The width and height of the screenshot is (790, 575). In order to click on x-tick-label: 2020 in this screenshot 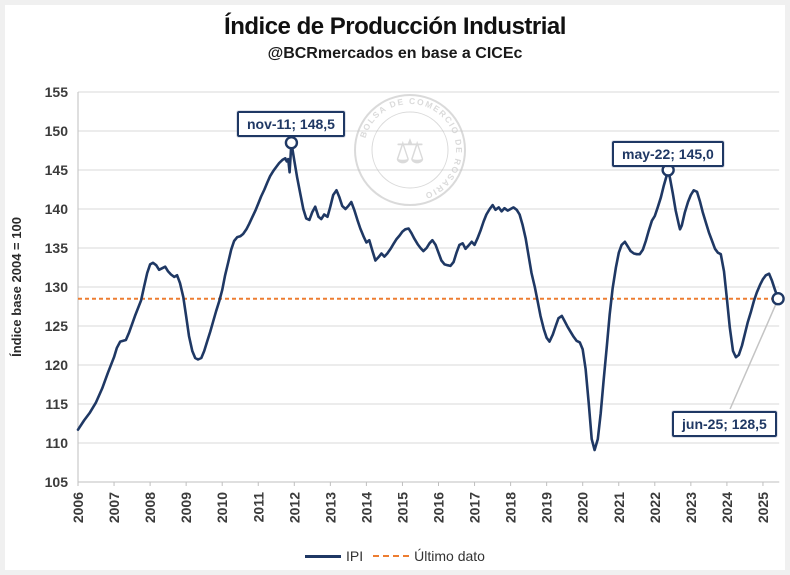, I will do `click(583, 507)`.